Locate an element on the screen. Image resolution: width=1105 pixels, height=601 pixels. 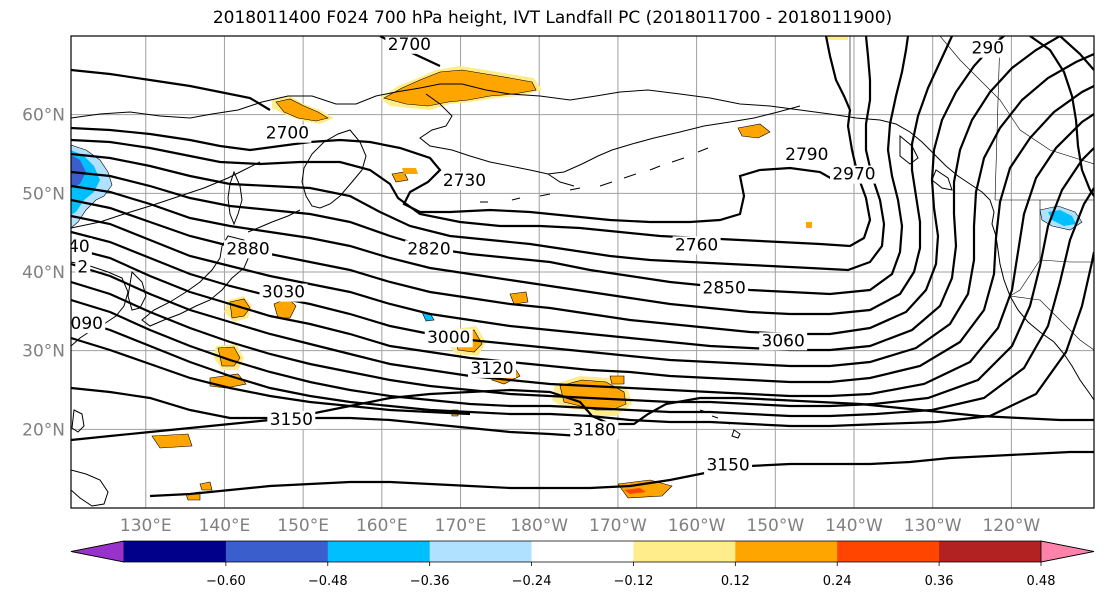
colorbar-outline is located at coordinates (582, 551).